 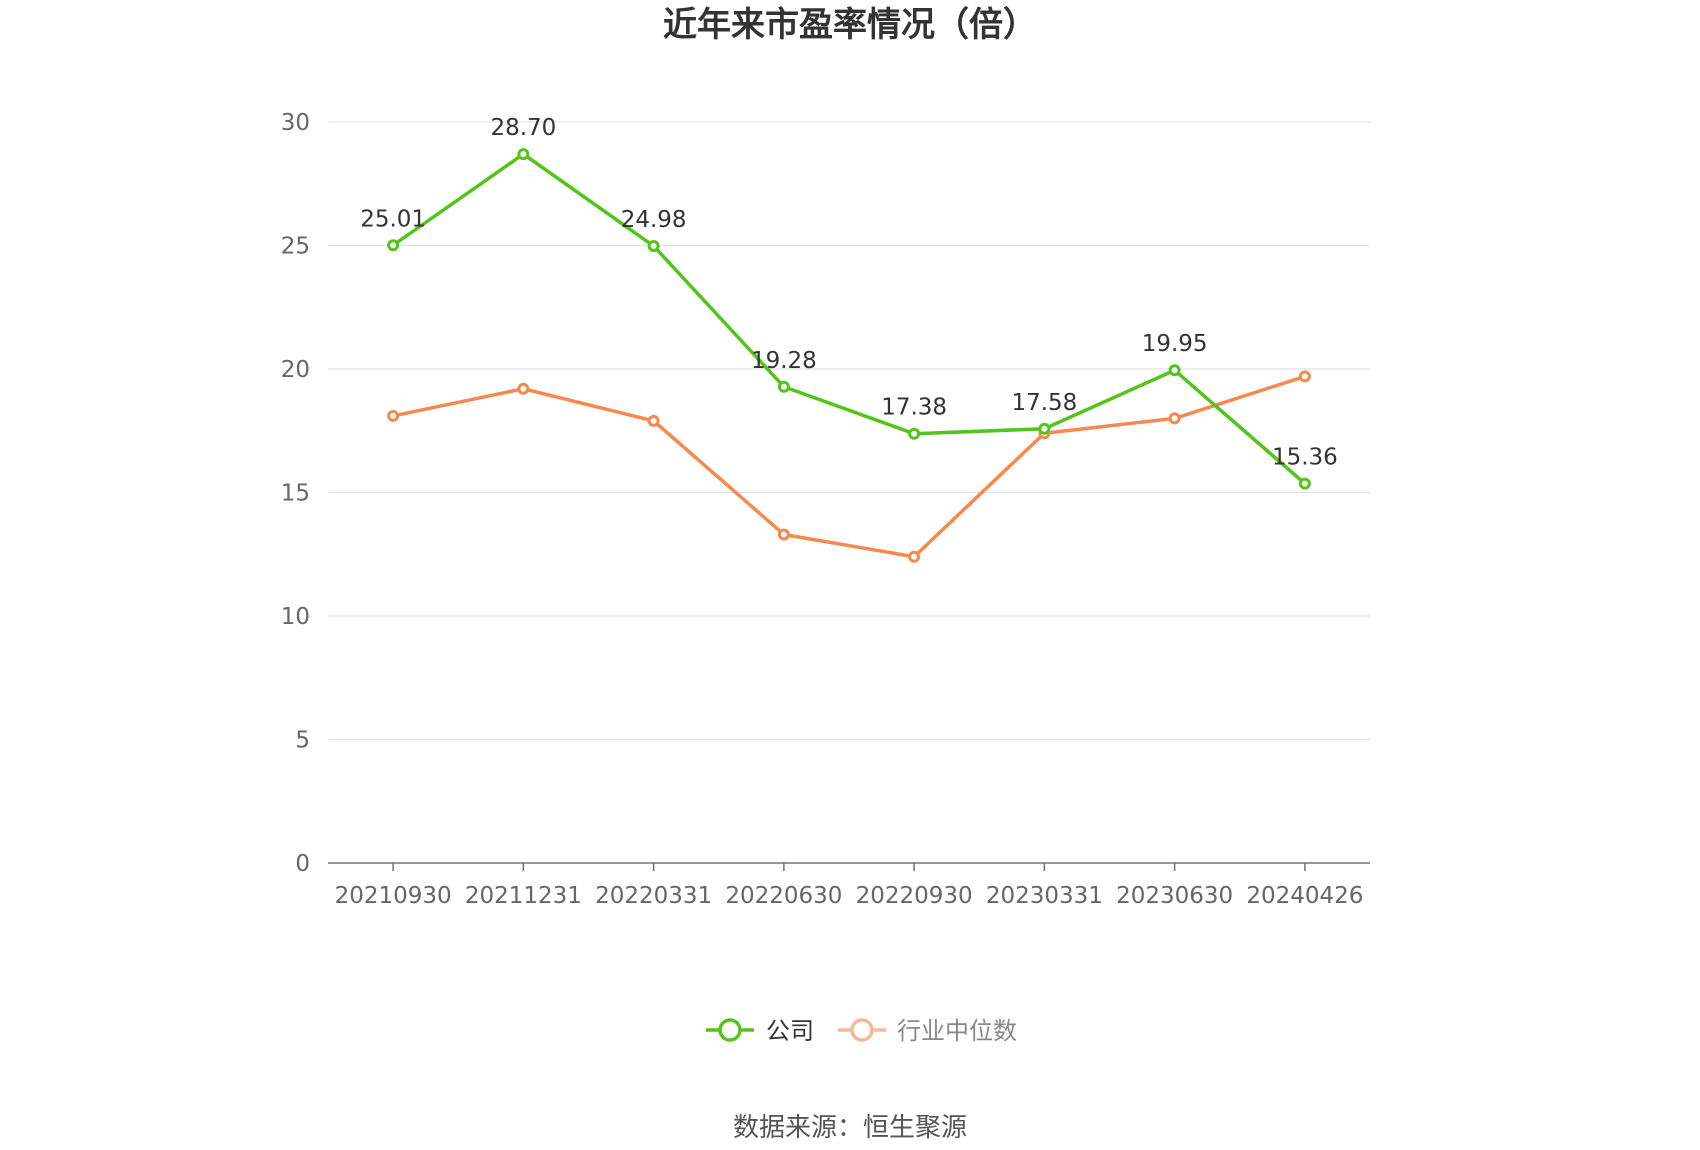 What do you see at coordinates (957, 1031) in the screenshot?
I see `legend-label: 行业中位数` at bounding box center [957, 1031].